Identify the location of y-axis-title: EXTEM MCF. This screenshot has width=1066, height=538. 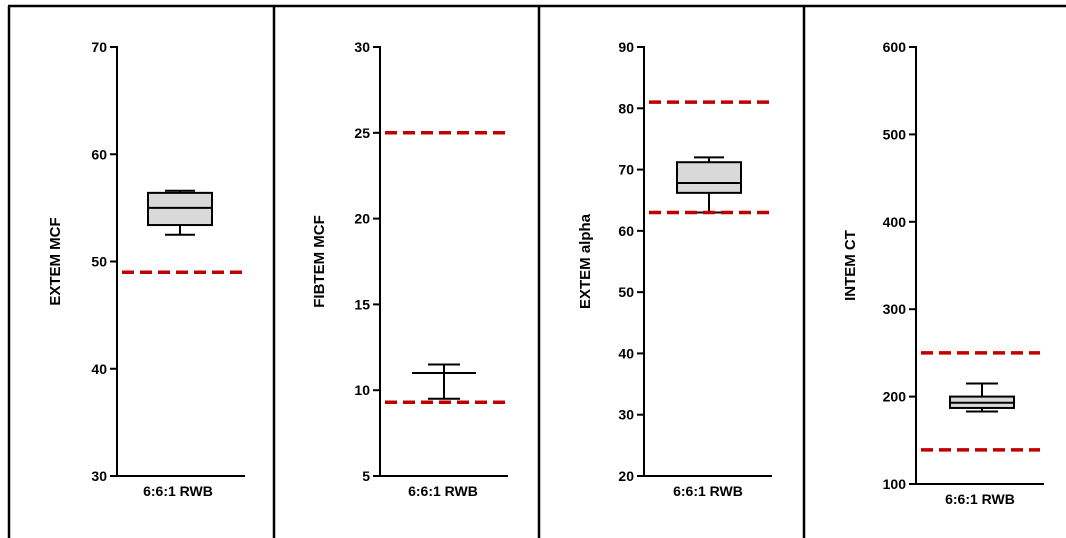
(55, 261).